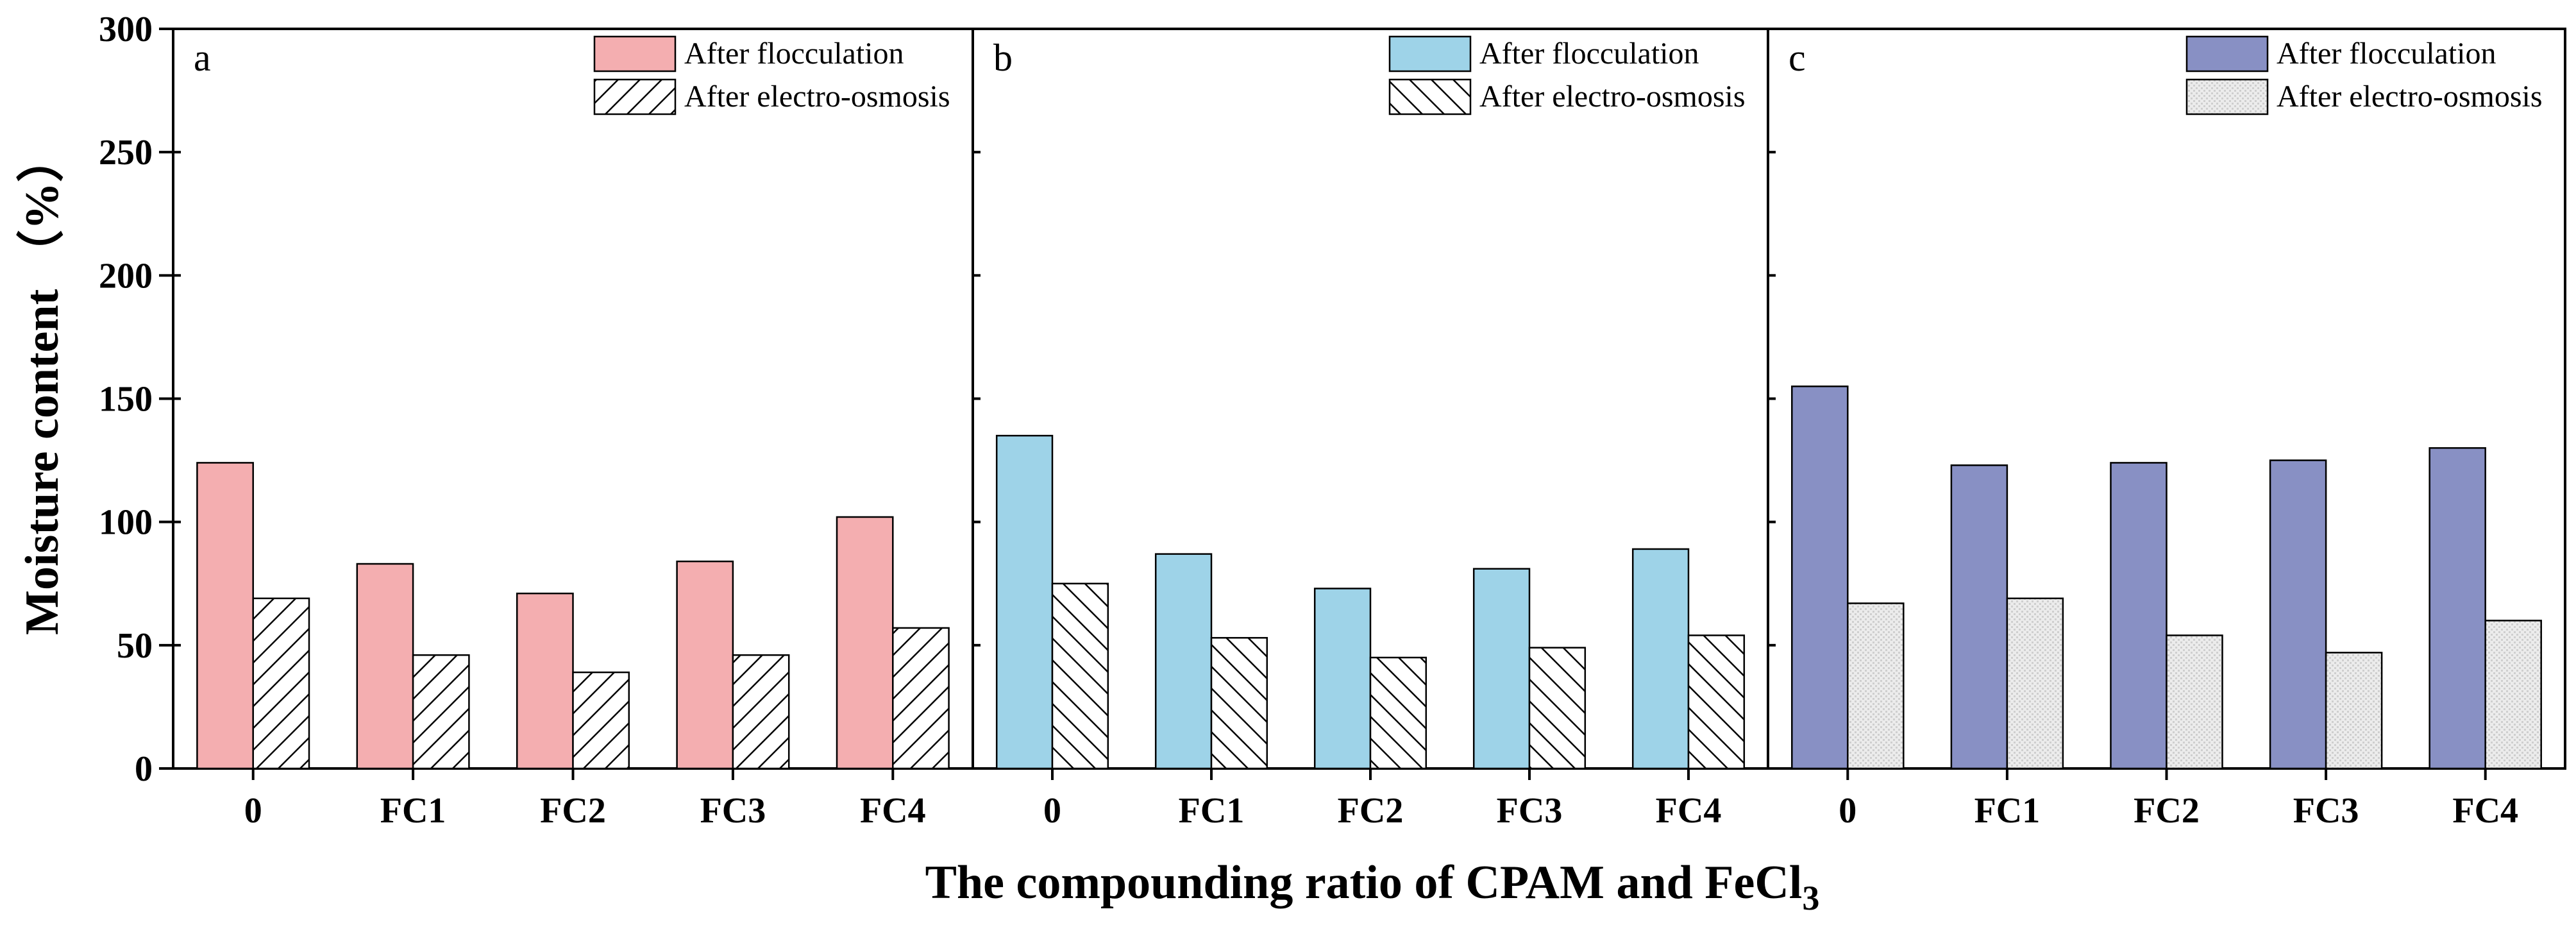  What do you see at coordinates (1239, 704) in the screenshot?
I see `bar-b-electro-osmosis-FC1` at bounding box center [1239, 704].